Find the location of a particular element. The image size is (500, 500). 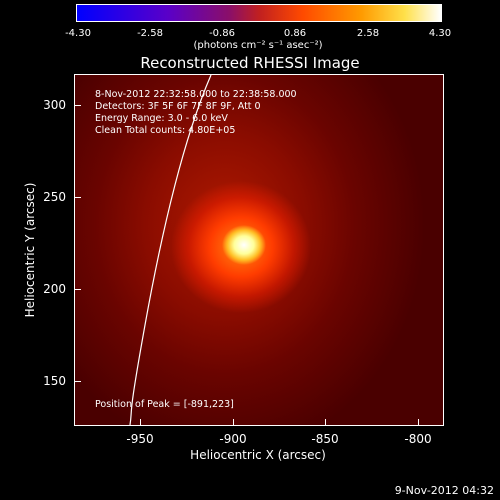

image-title: Reconstructed RHESSI Image is located at coordinates (250, 63).